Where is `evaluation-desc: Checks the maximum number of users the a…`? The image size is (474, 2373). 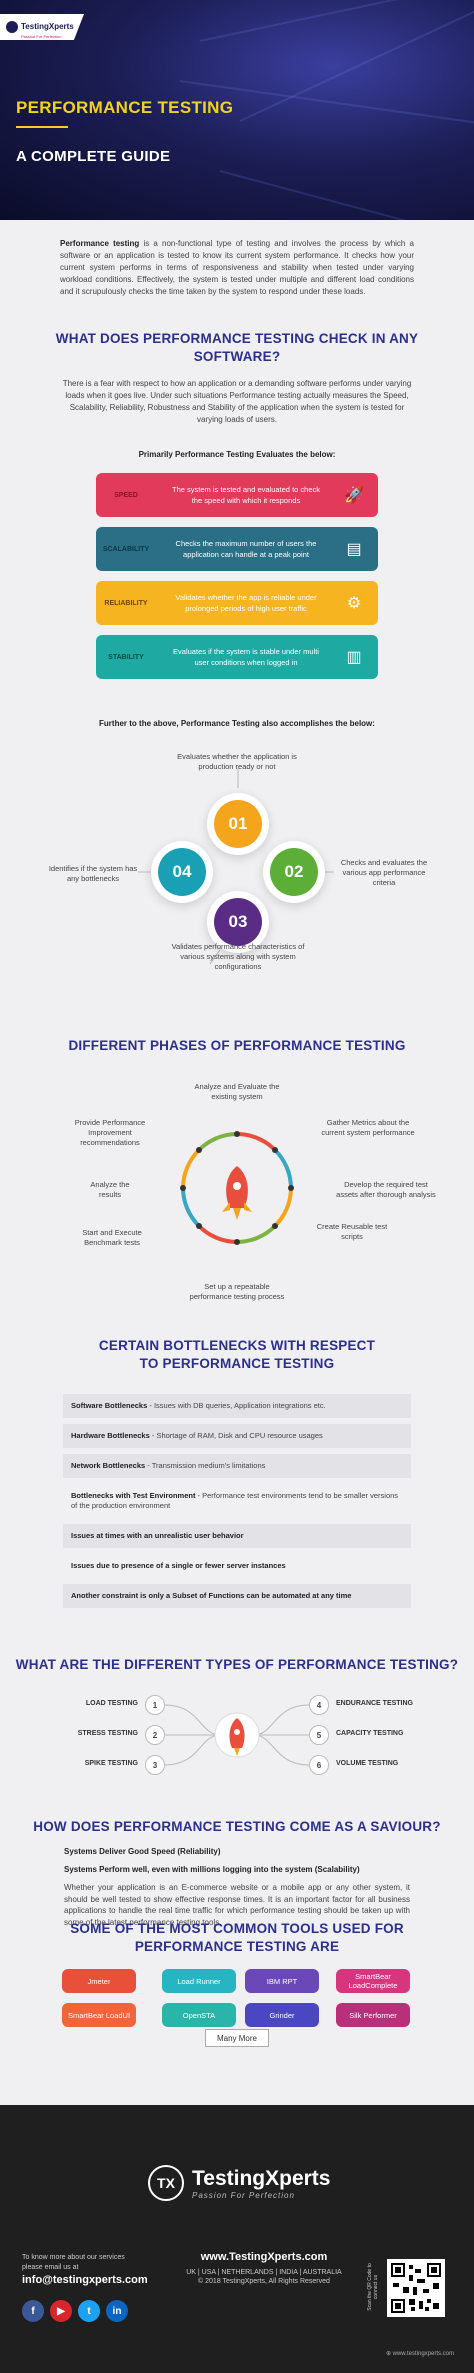
evaluation-desc: Checks the maximum number of users the a… is located at coordinates (246, 549).